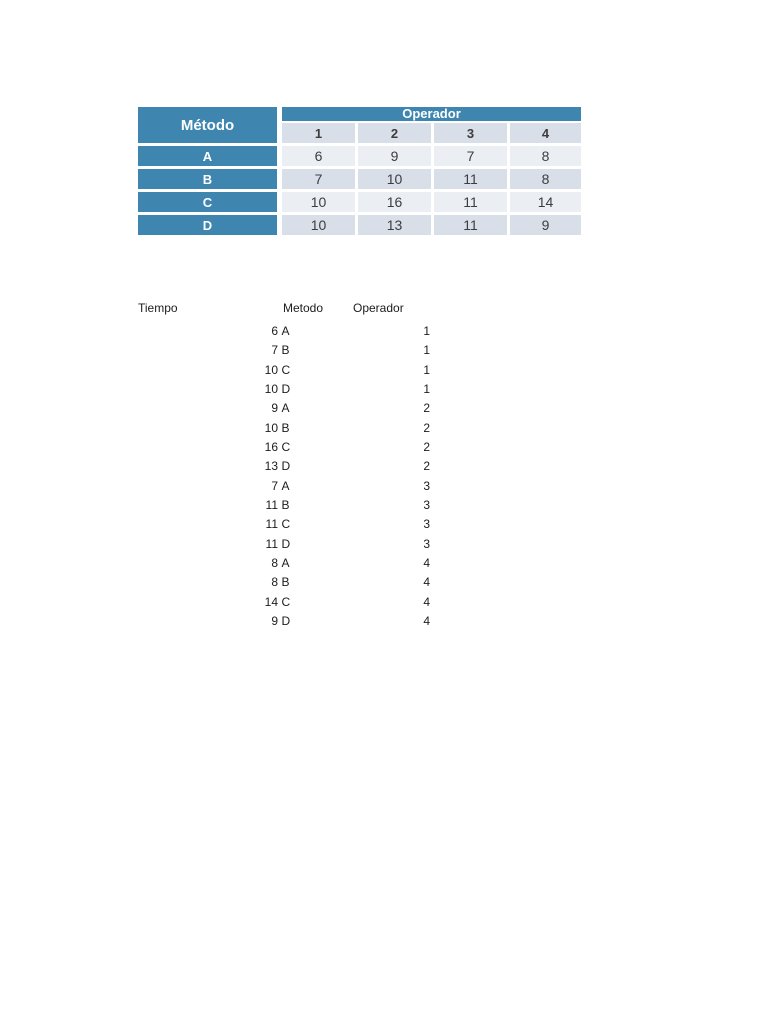 The width and height of the screenshot is (768, 1024). I want to click on list-row: 10 D 1, so click(384, 389).